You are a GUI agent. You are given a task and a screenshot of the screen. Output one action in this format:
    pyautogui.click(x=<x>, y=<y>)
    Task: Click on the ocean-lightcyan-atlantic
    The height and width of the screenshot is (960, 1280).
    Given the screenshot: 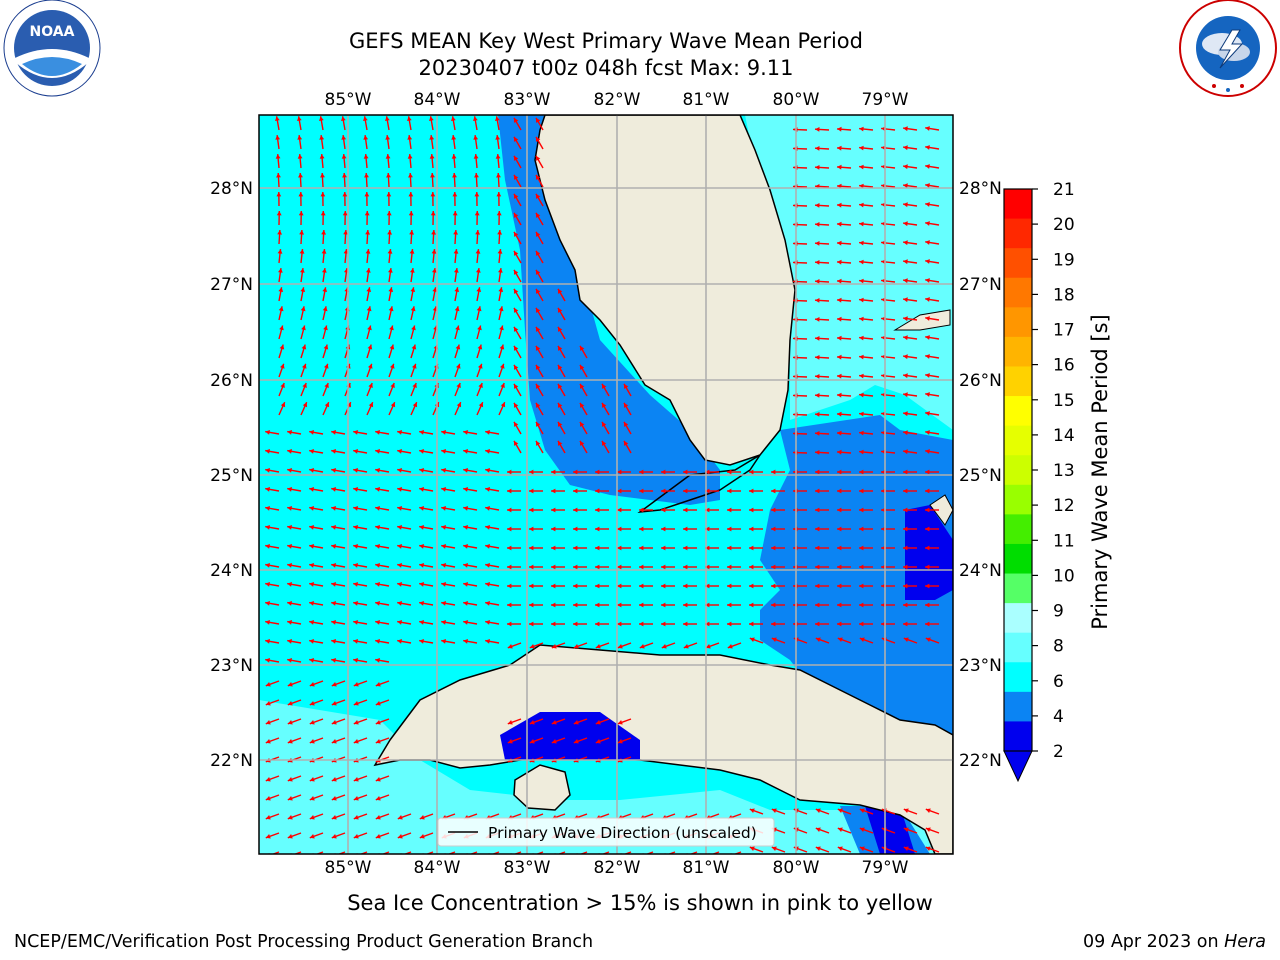 What is the action you would take?
    pyautogui.click(x=849, y=272)
    